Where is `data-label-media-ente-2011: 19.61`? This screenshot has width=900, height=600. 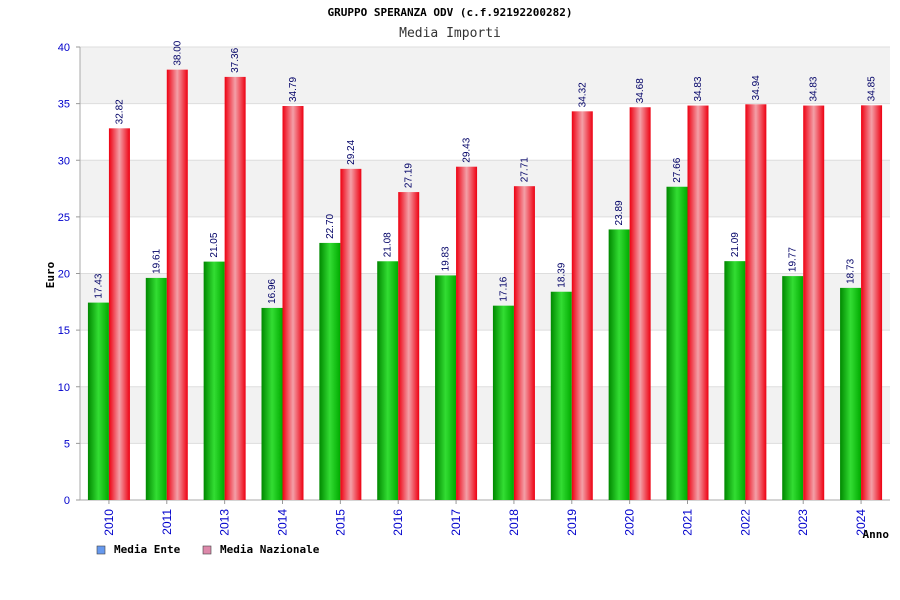
data-label-media-ente-2011: 19.61 is located at coordinates (156, 260).